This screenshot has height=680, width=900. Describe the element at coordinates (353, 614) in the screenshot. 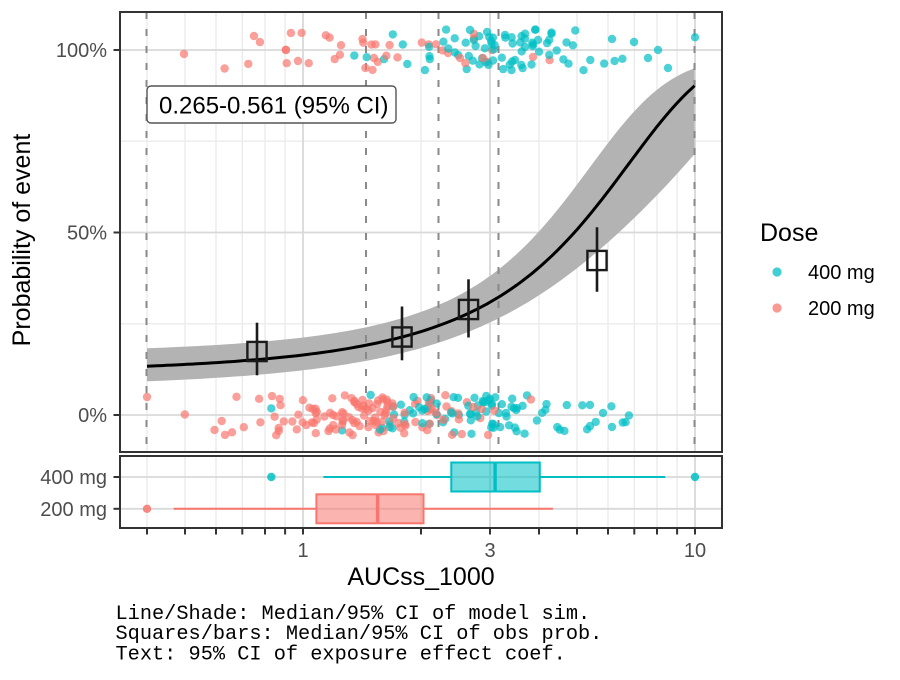

I see `svg-text:Line/Shade: Median/95% CI of m: Line/Shade: Median/95% CI of model sim.` at that location.